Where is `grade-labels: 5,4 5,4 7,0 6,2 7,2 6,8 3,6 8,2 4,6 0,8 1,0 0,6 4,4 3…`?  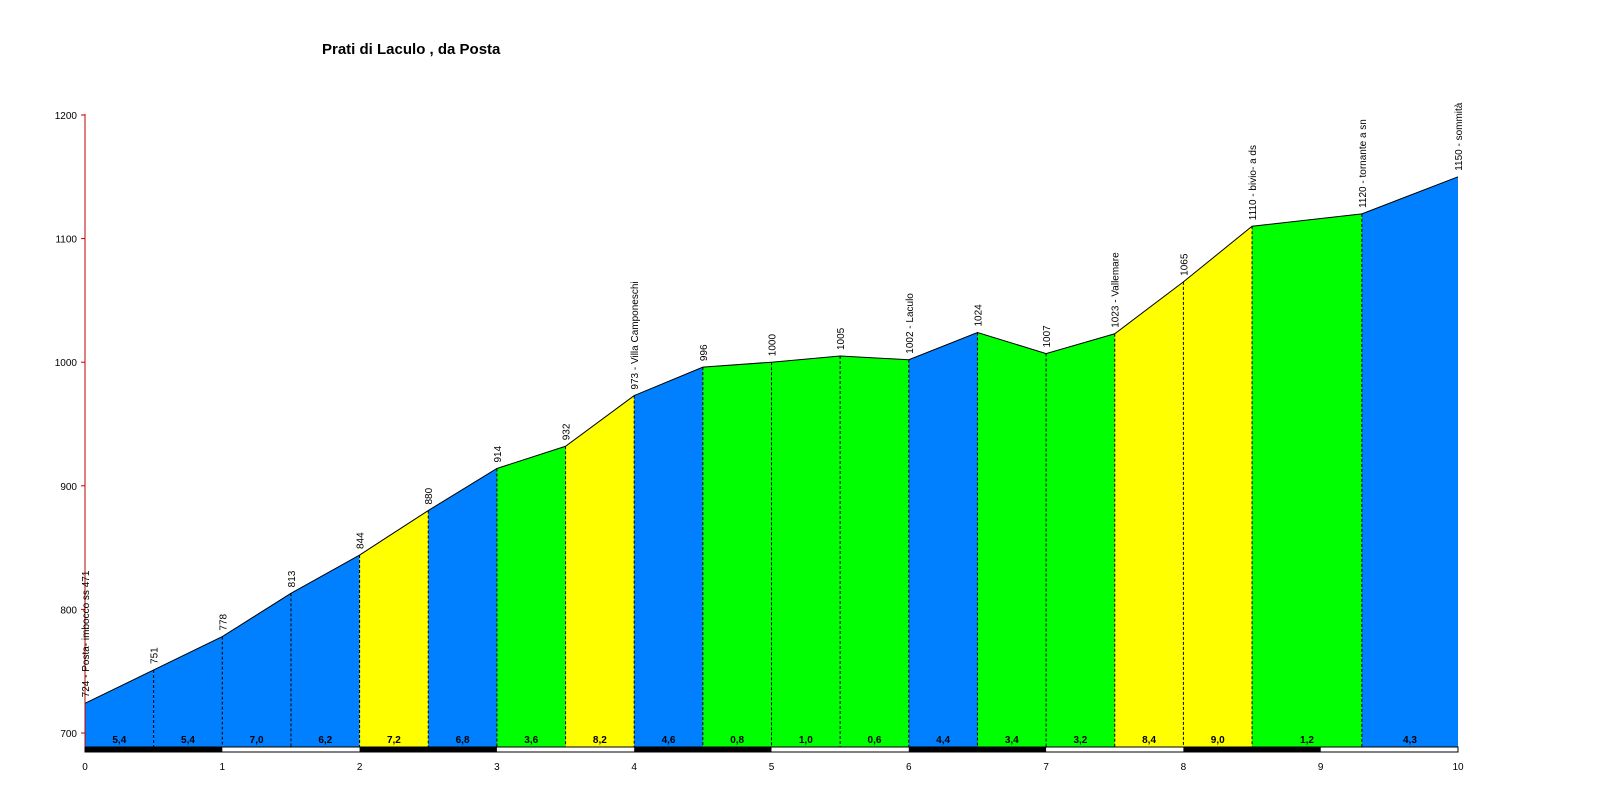 grade-labels: 5,4 5,4 7,0 6,2 7,2 6,8 3,6 8,2 4,6 0,8 1,0 0,6 4,4 3… is located at coordinates (764, 740).